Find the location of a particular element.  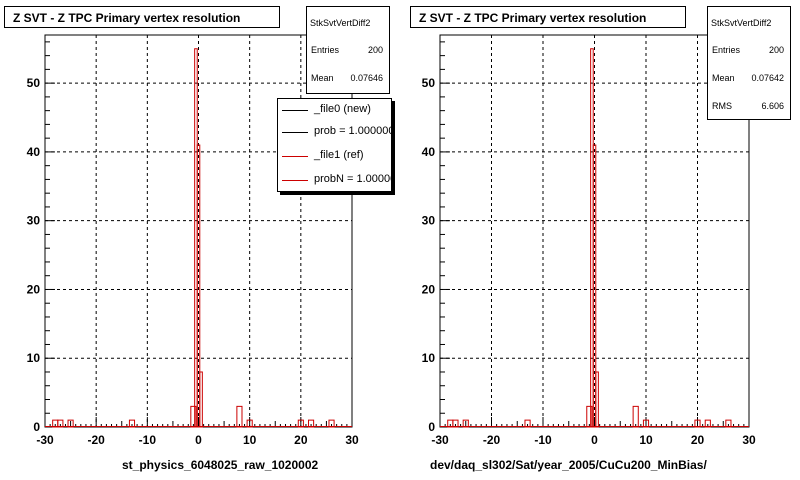

legend-entry: probN = 1.000000 is located at coordinates (334, 180).